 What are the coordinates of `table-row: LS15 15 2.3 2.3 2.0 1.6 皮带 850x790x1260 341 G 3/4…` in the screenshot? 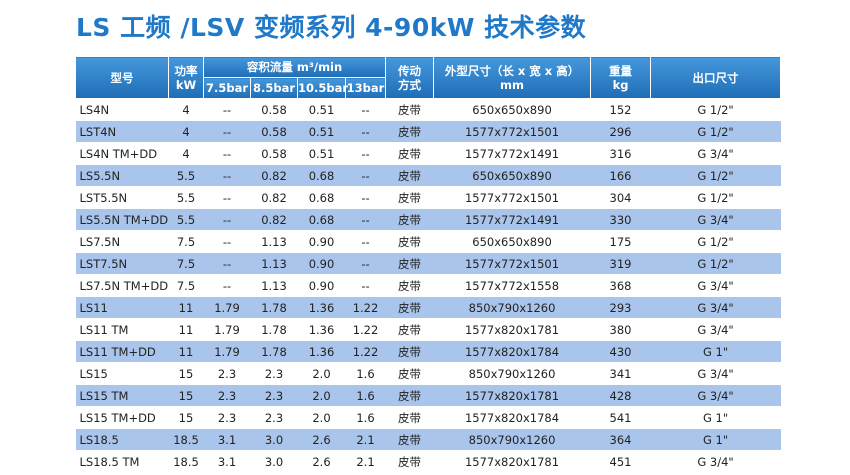 It's located at (428, 373).